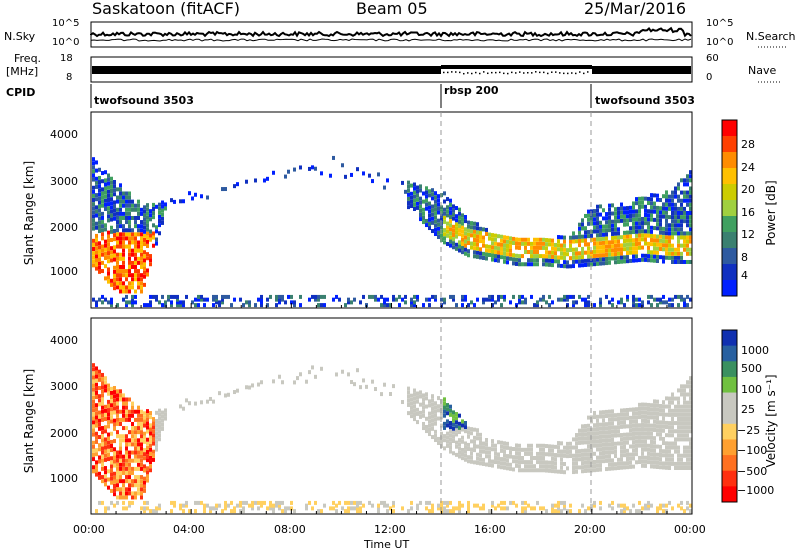  I want to click on nsearch-tick-bottom: 10^0, so click(720, 42).